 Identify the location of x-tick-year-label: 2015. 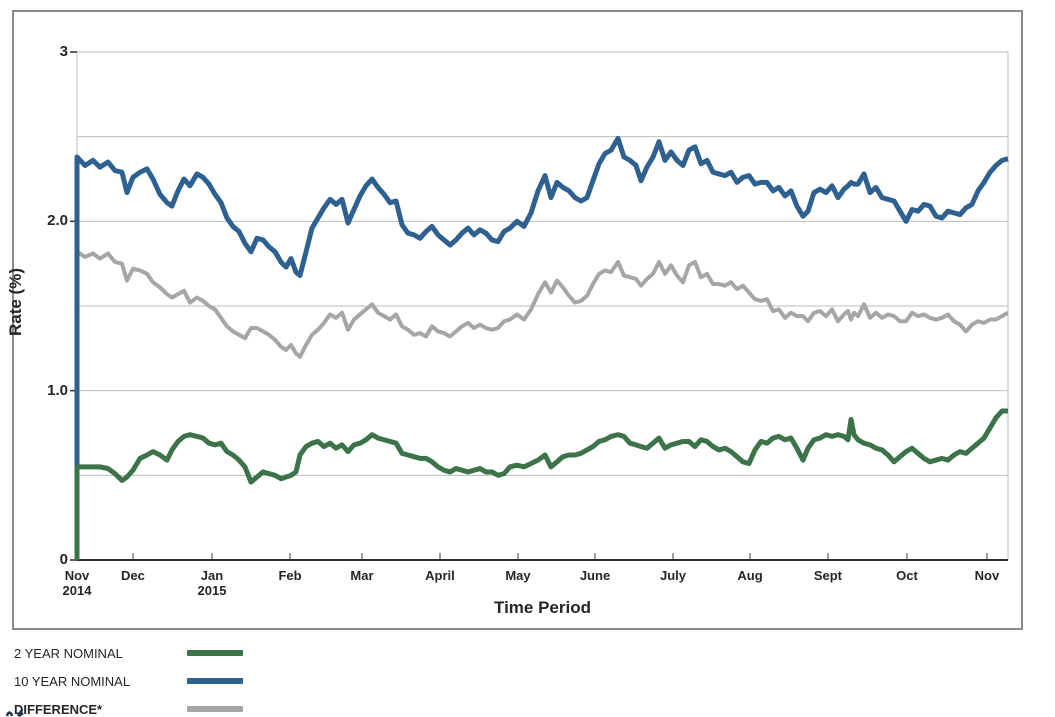
(212, 590).